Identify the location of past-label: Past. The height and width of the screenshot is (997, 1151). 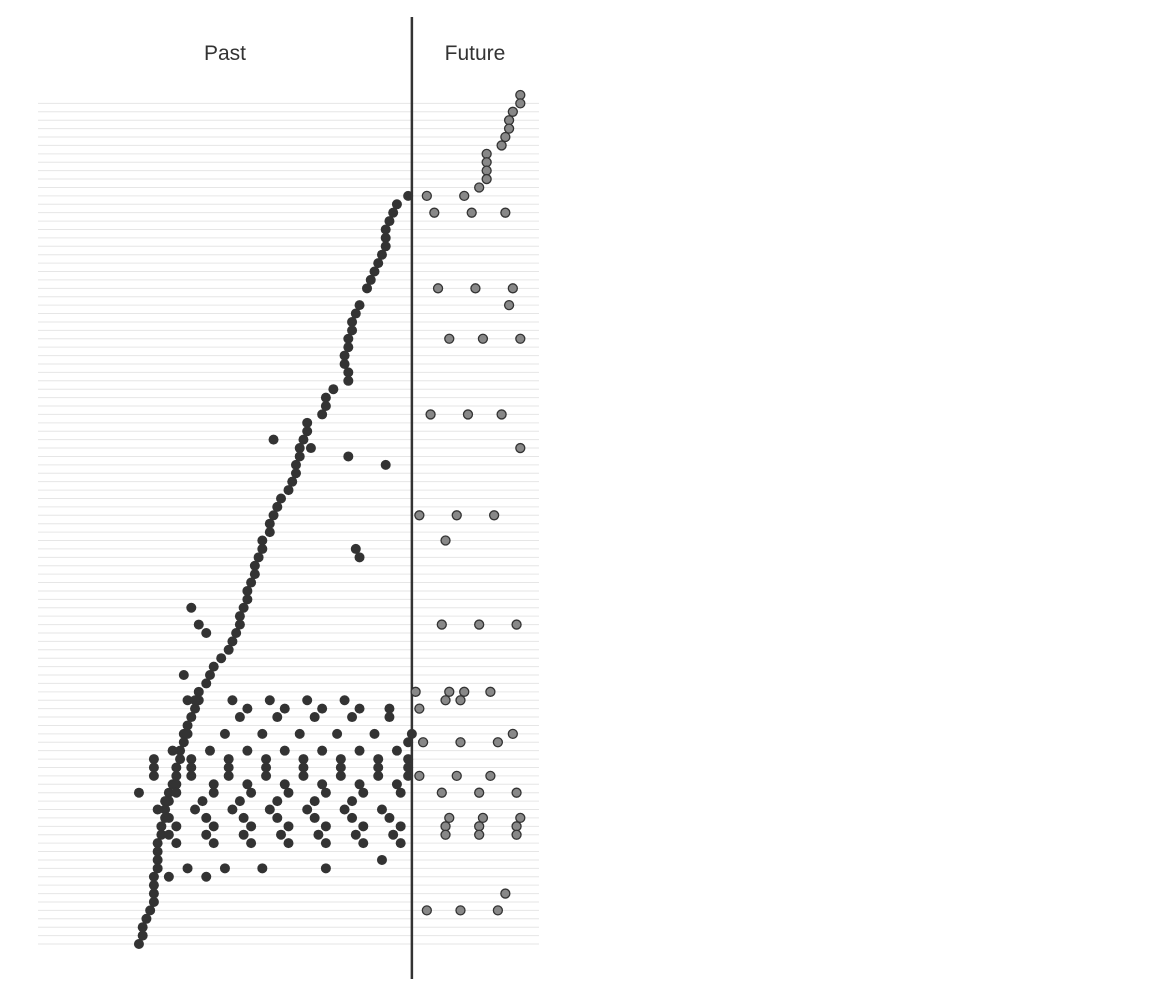
(225, 53).